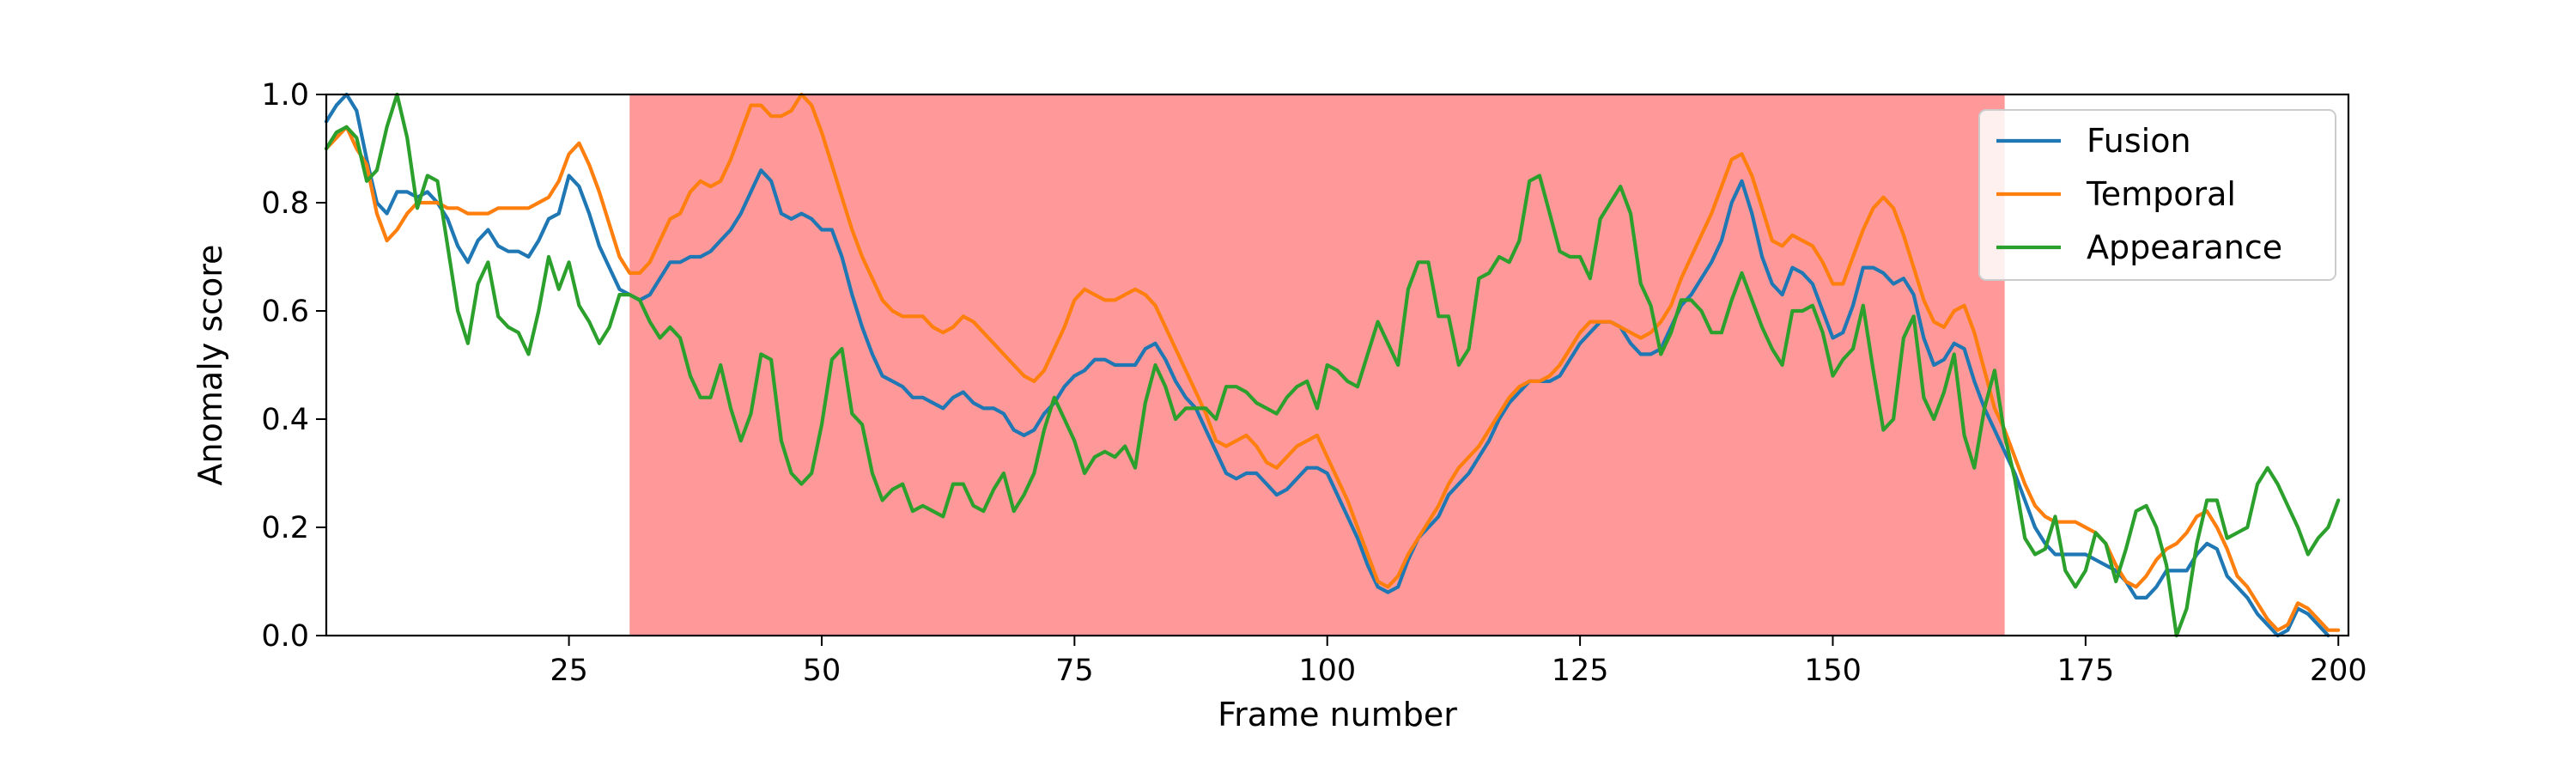  I want to click on legend-label-fusion: Fusion, so click(2139, 141).